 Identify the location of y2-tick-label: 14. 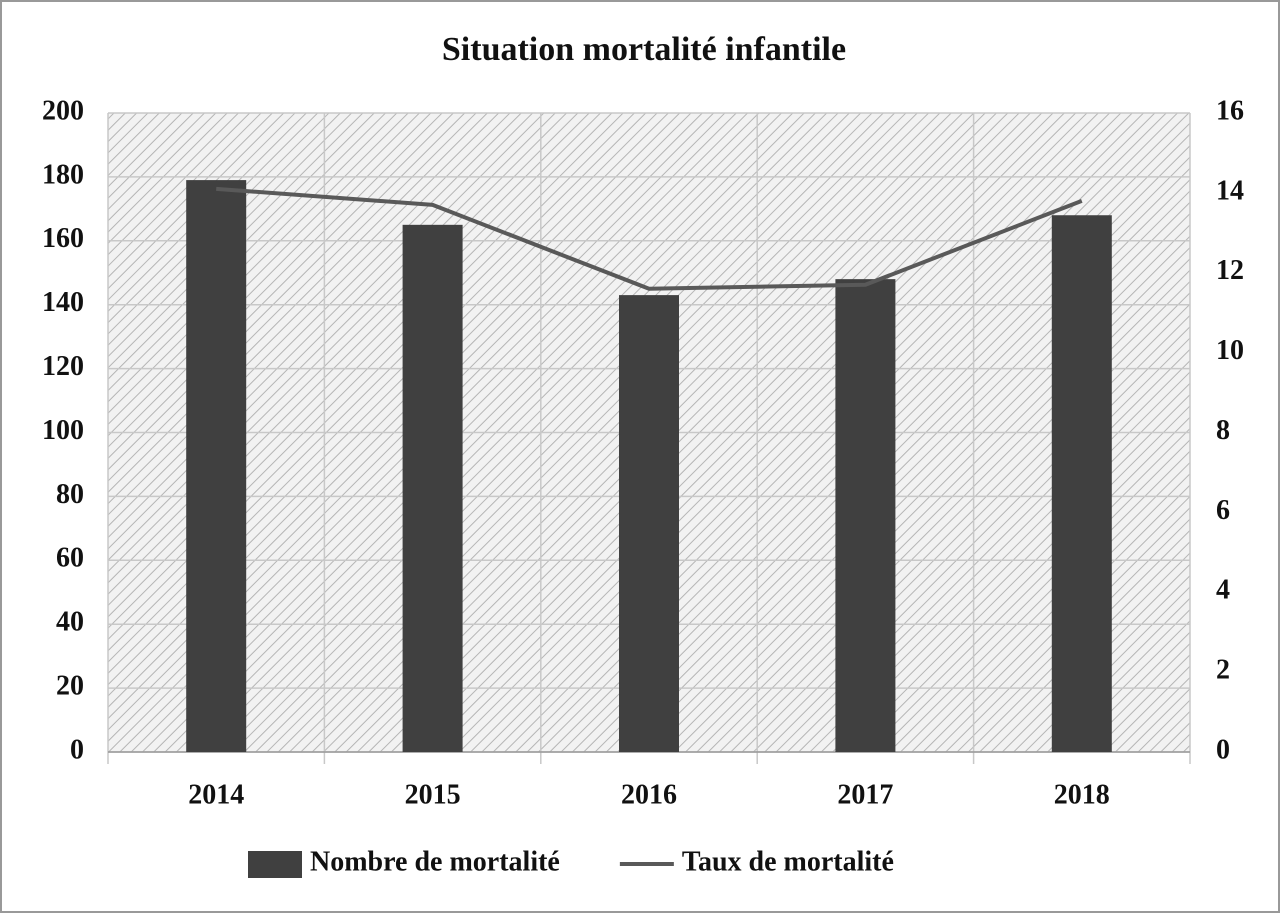
(1230, 190).